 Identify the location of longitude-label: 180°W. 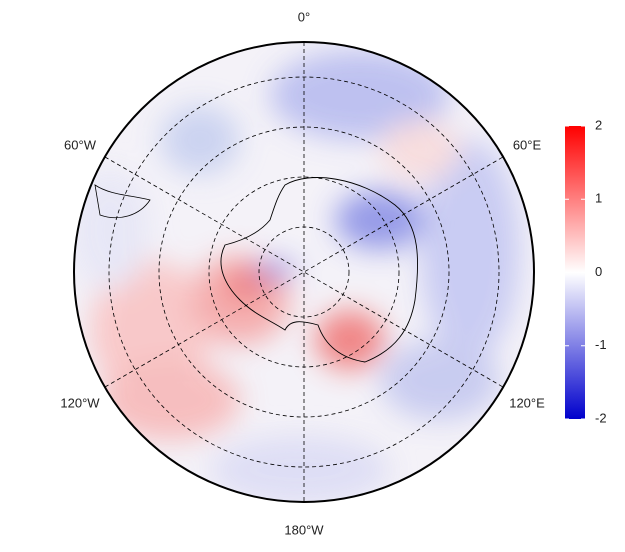
(304, 529).